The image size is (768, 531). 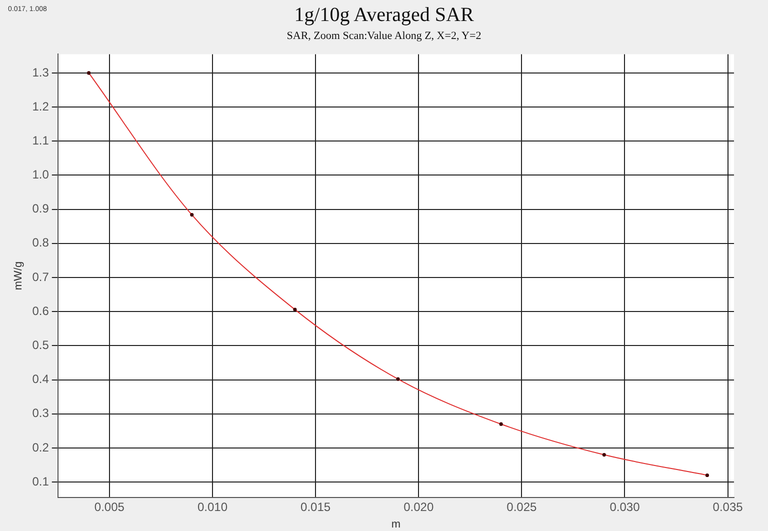 What do you see at coordinates (41, 175) in the screenshot?
I see `y-tick-label: 1.0` at bounding box center [41, 175].